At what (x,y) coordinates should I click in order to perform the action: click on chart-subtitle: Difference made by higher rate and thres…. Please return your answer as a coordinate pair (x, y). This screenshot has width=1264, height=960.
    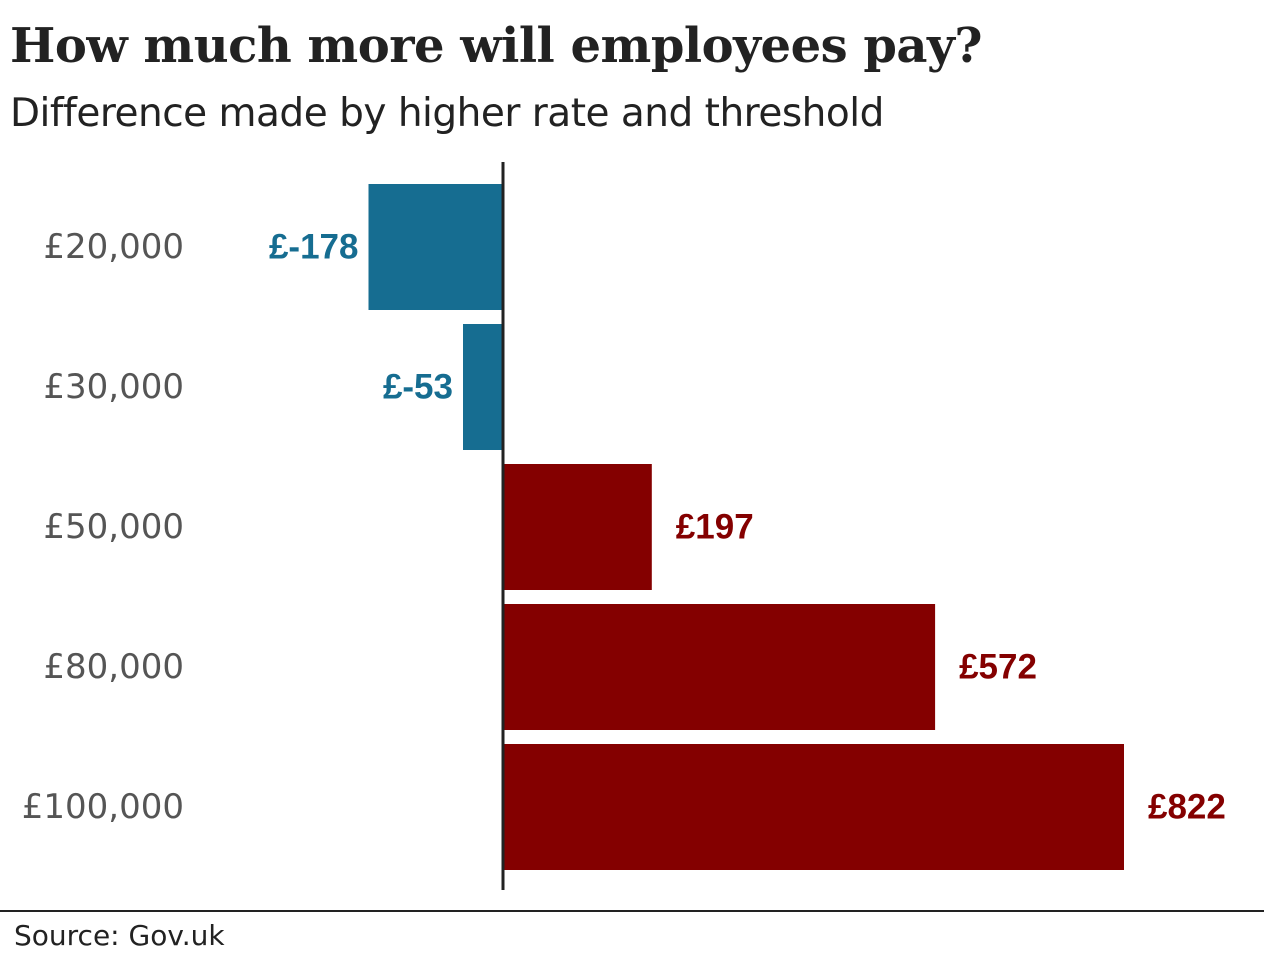
    Looking at the image, I should click on (447, 113).